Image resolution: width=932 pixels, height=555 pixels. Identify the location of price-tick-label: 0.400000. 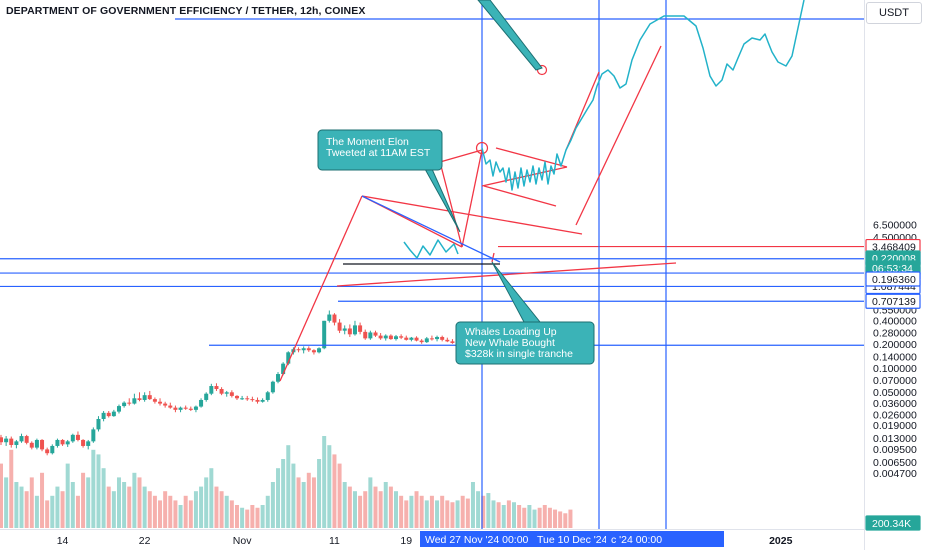
(895, 321).